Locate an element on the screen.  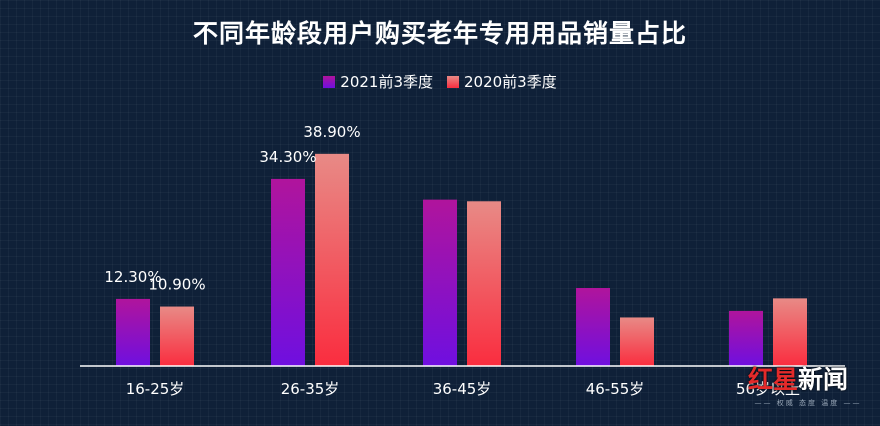
legend-item-2020: 2020前3季度 is located at coordinates (502, 81).